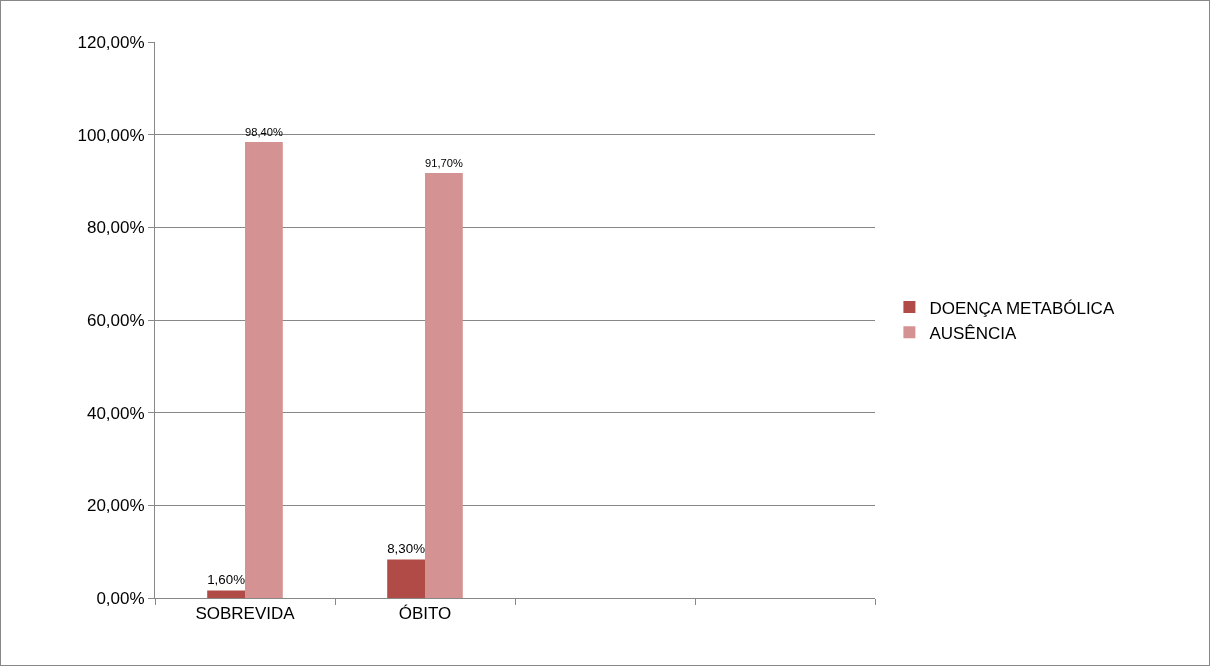 The image size is (1210, 666). Describe the element at coordinates (444, 163) in the screenshot. I see `data-label: 91,70%` at that location.